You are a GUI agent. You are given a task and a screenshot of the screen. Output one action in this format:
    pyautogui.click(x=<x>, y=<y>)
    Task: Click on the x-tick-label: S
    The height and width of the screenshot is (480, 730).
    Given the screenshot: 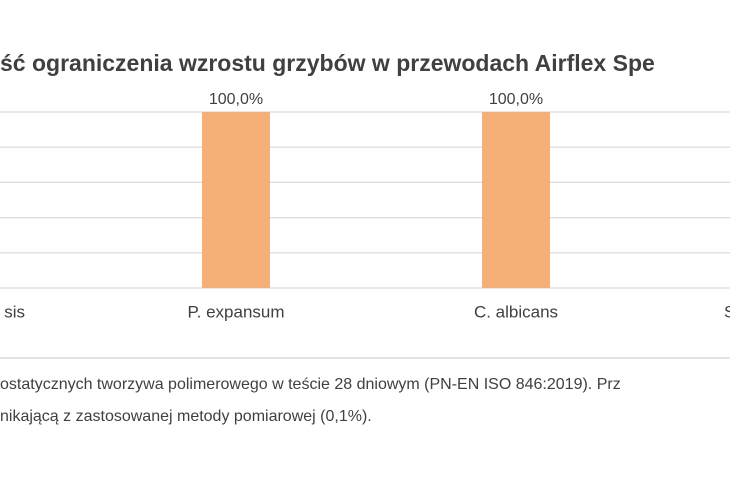 What is the action you would take?
    pyautogui.click(x=727, y=311)
    